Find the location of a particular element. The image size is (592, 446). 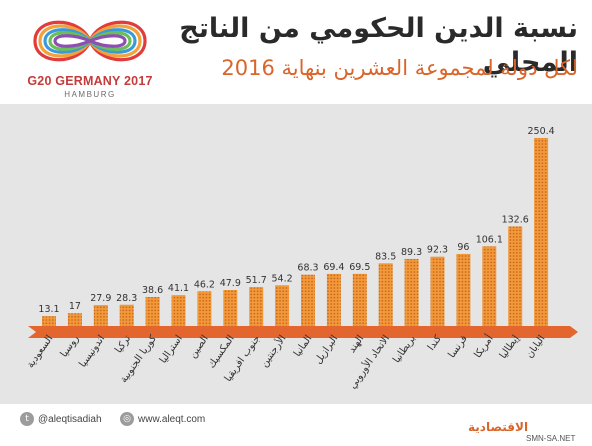

twitter-handle: @aleqtisadiah is located at coordinates (70, 419).